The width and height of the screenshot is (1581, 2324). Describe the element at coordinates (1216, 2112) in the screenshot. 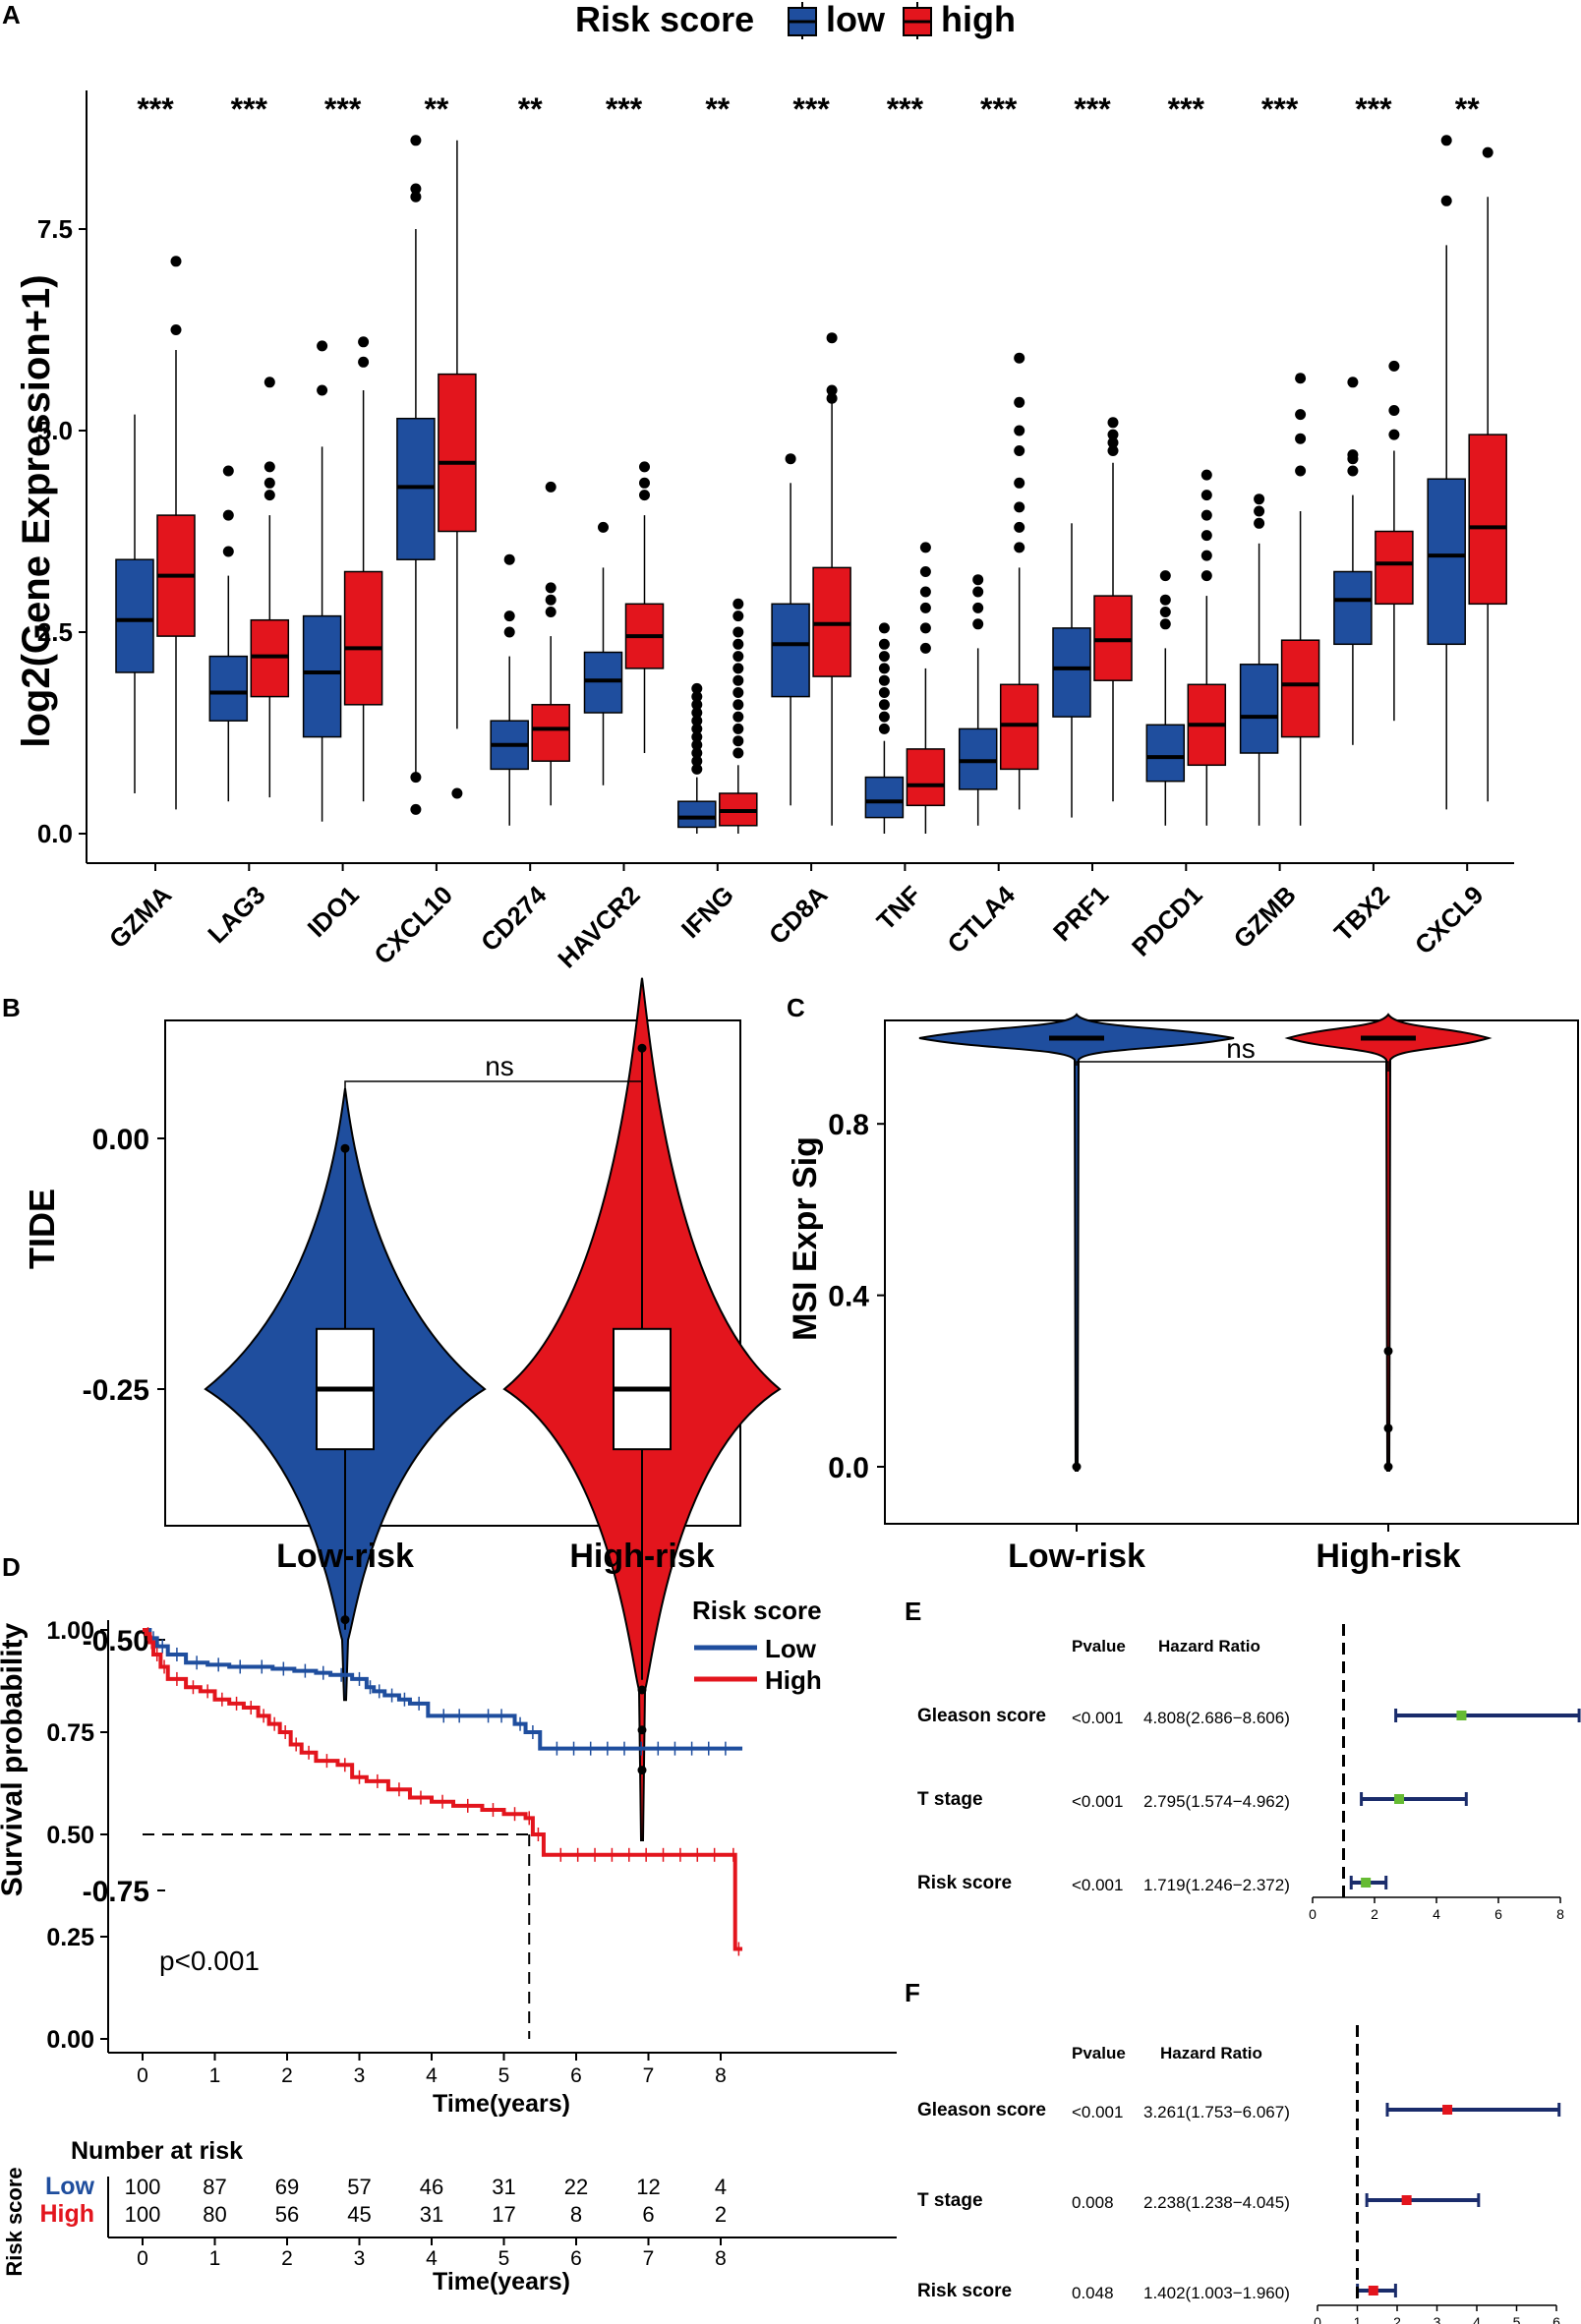

I see `forest-row-hr: 3.261(1.753−6.067)` at that location.